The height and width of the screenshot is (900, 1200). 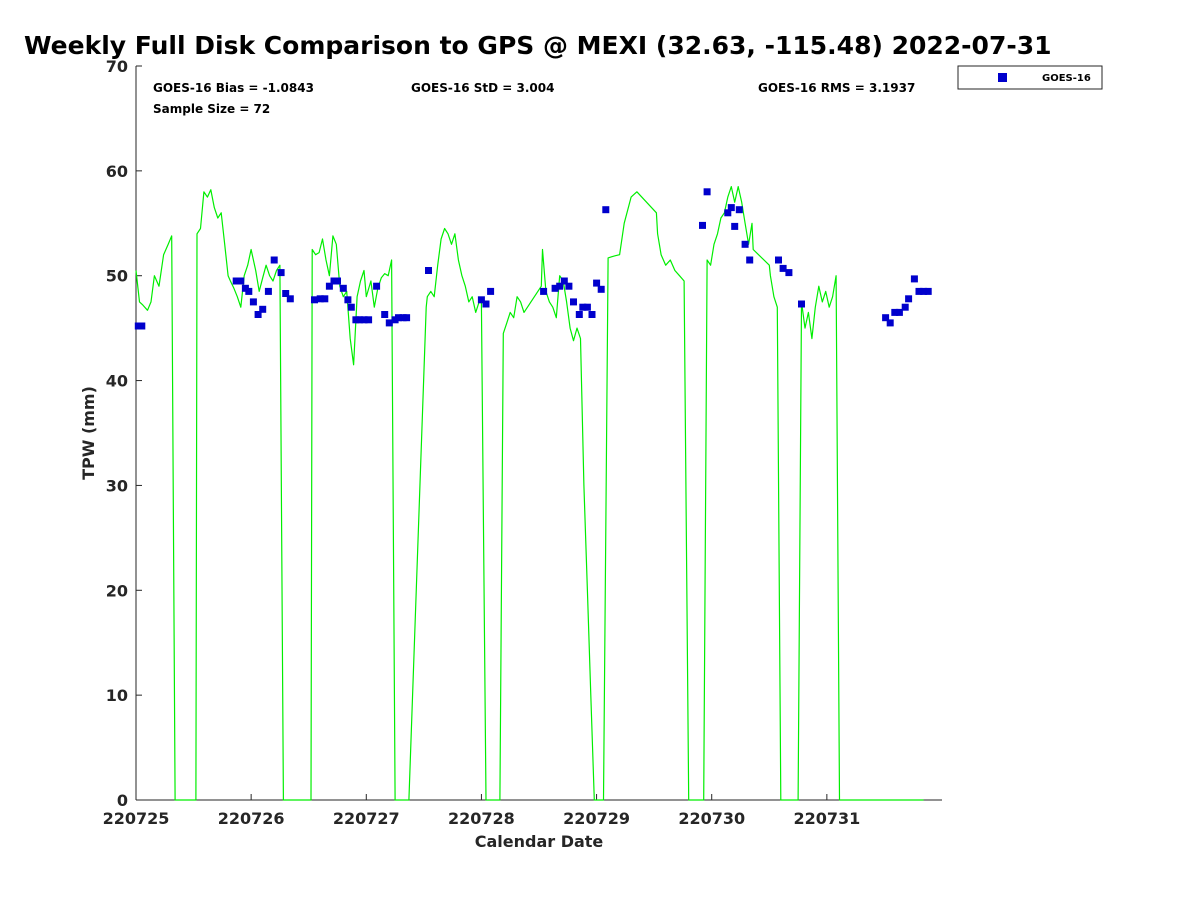 I want to click on x-tick-label: 220728, so click(x=481, y=818).